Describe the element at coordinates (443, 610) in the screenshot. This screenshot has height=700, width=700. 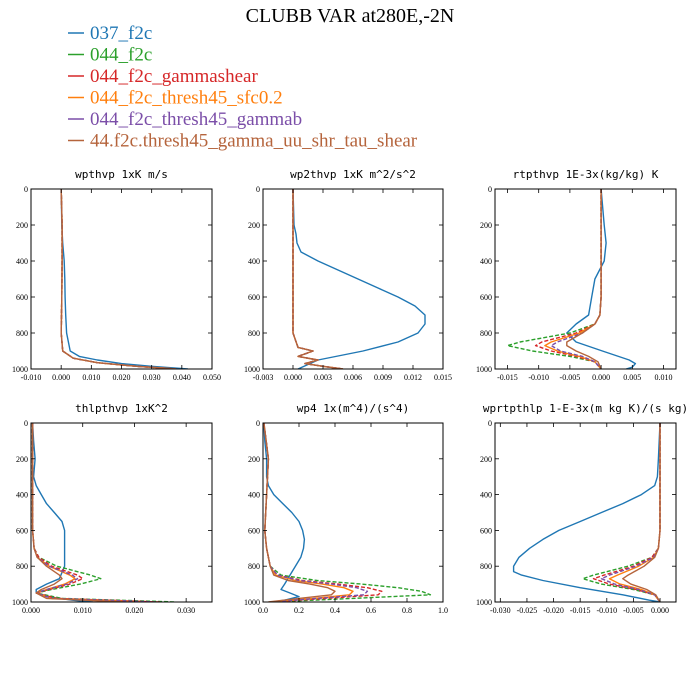
I see `x-tick-label: 1.0` at that location.